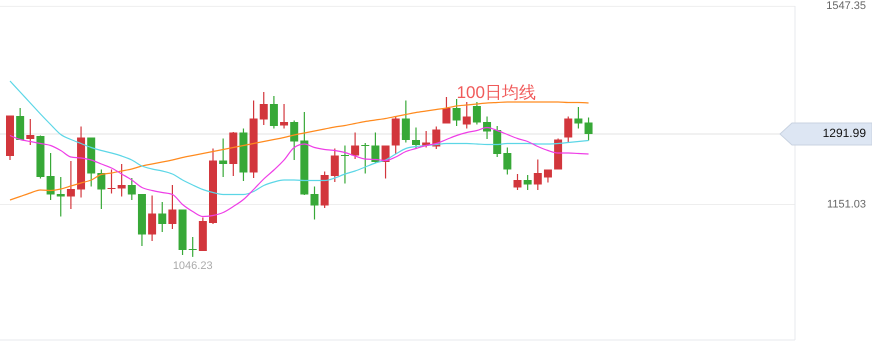 The width and height of the screenshot is (872, 341). I want to click on ref-line-label: 1291.99, so click(844, 133).